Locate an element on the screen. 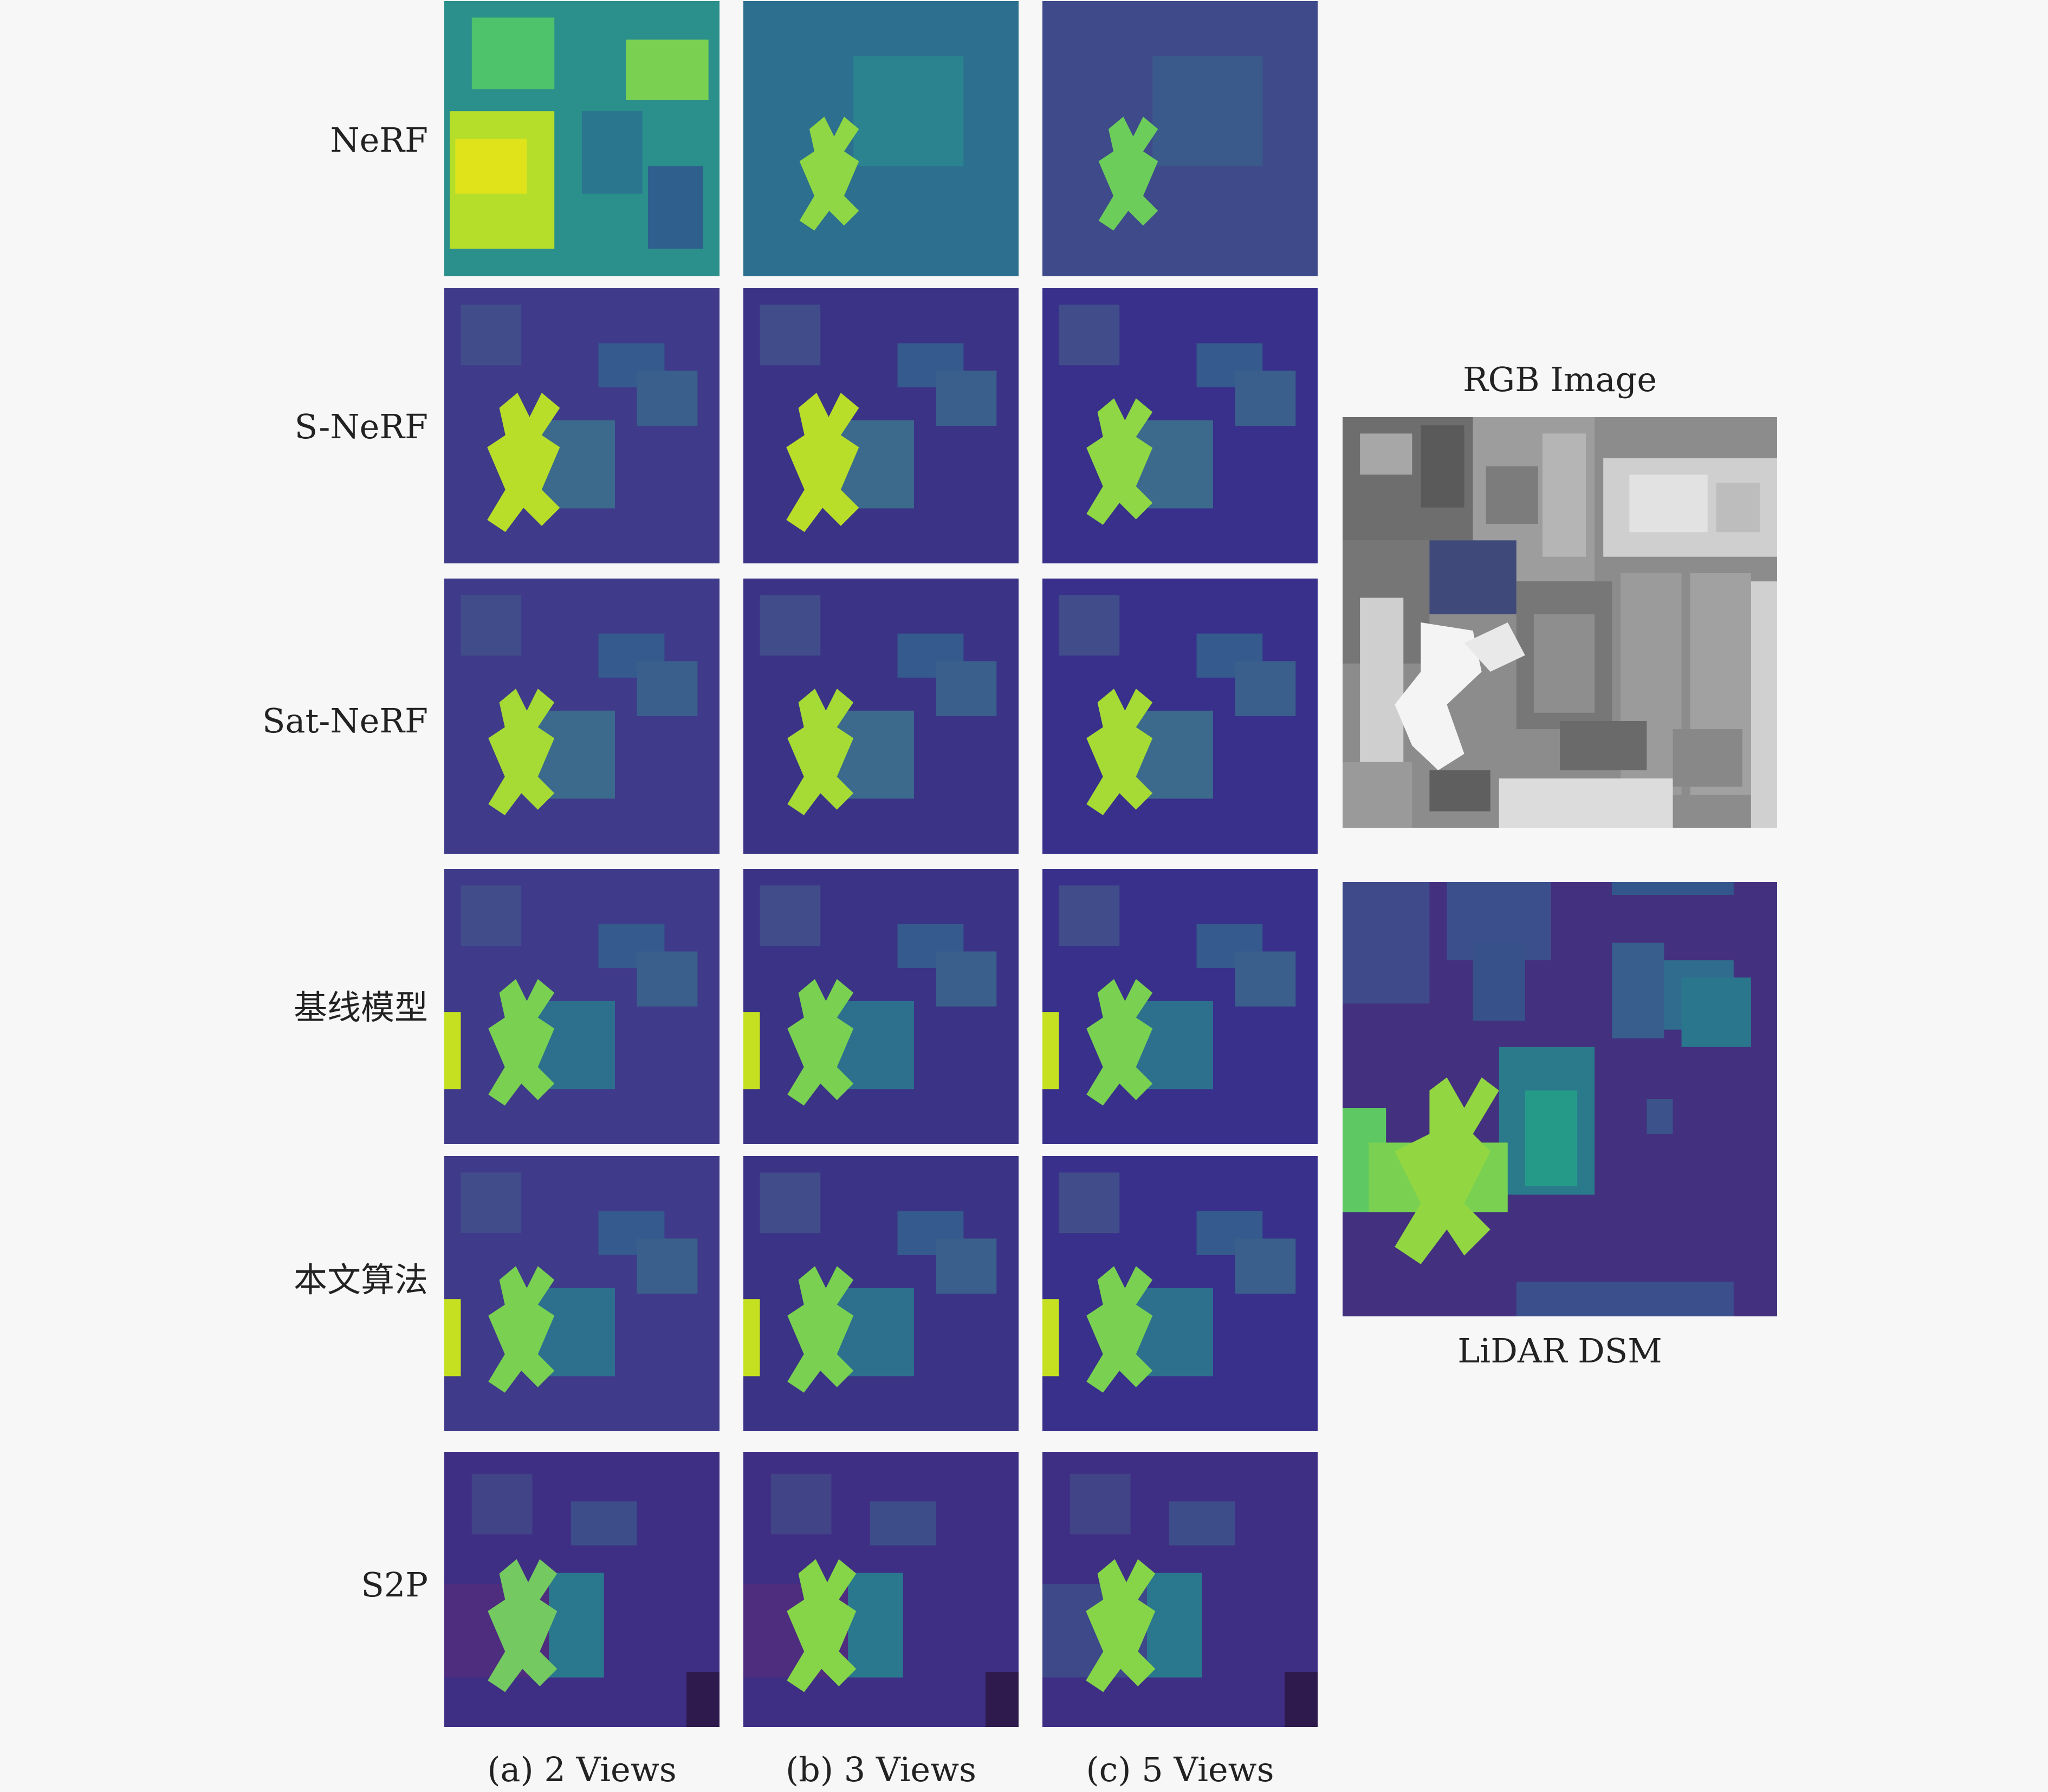  rgb-image-label: RGB Image is located at coordinates (1559, 379).